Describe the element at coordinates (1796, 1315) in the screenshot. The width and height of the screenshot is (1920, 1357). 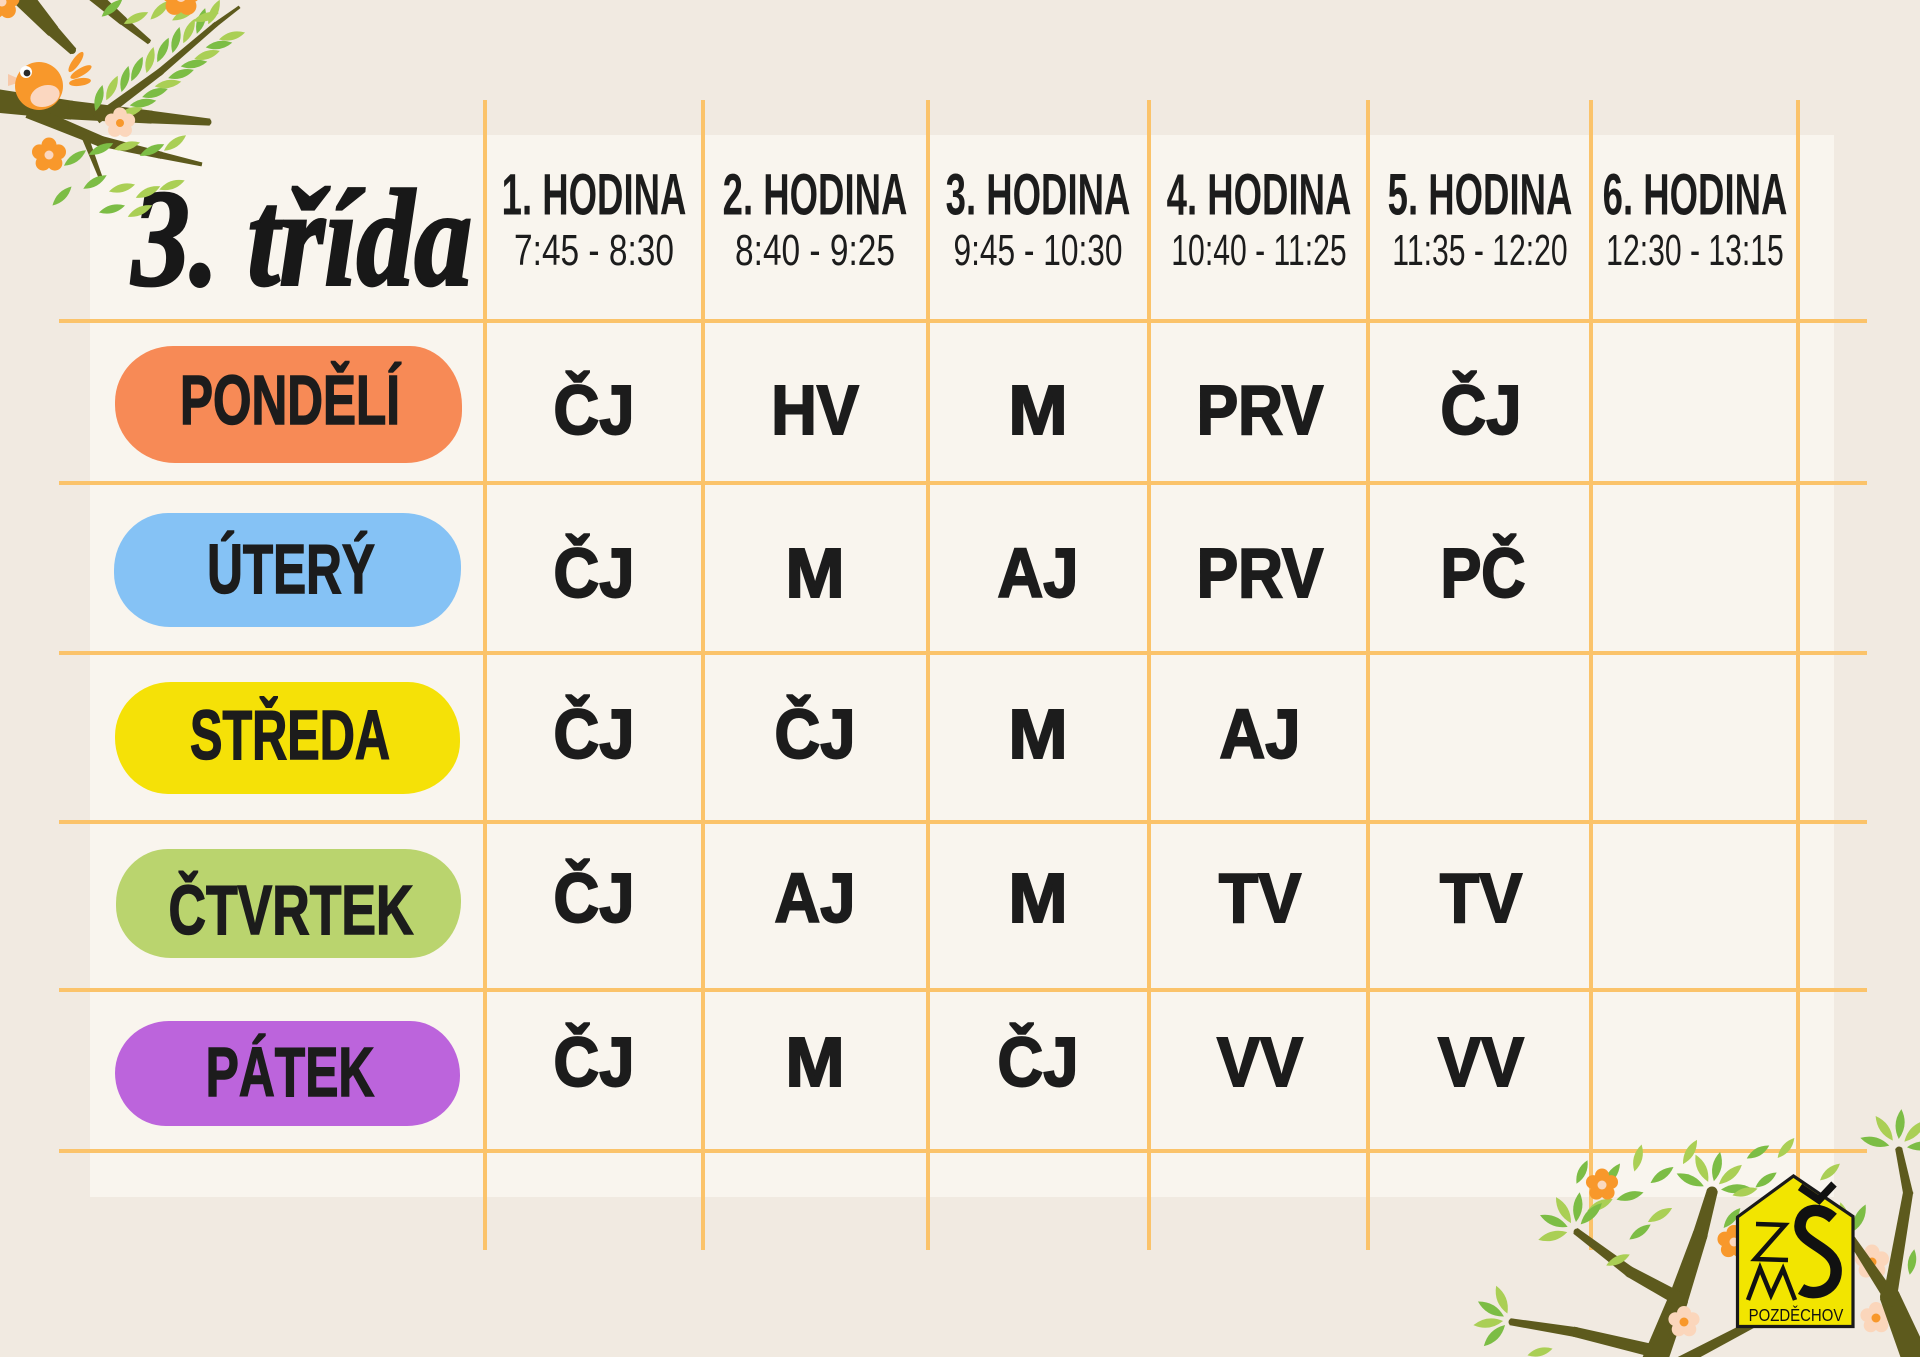
I see `svg-text: POZDĚCHOV` at that location.